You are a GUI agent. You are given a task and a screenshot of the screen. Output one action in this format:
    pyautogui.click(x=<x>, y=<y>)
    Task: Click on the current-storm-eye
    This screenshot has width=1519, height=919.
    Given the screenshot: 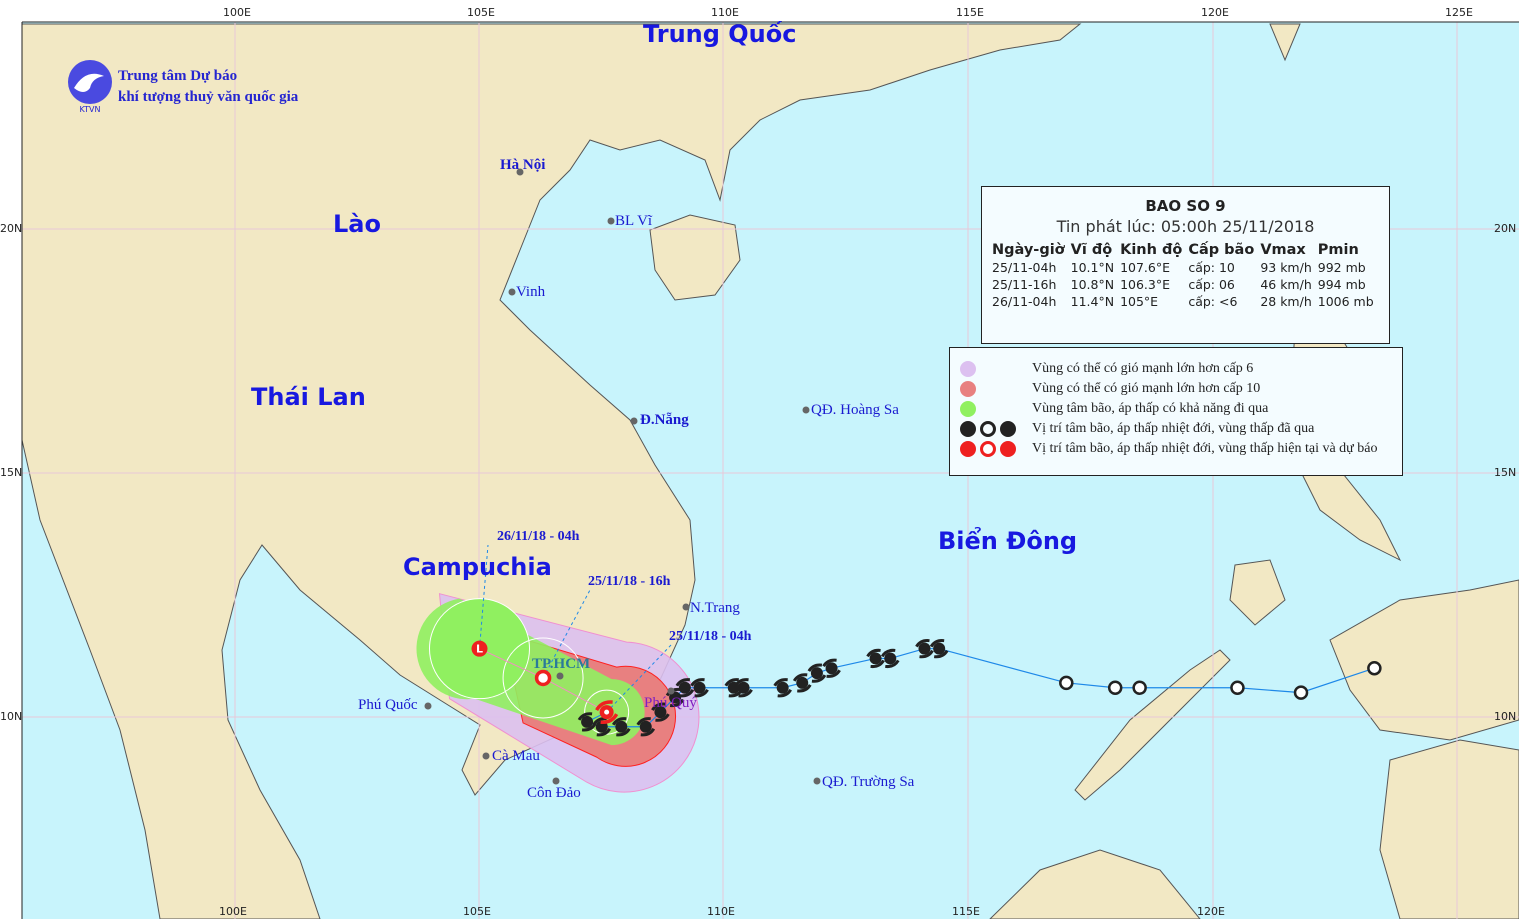 What is the action you would take?
    pyautogui.click(x=607, y=712)
    